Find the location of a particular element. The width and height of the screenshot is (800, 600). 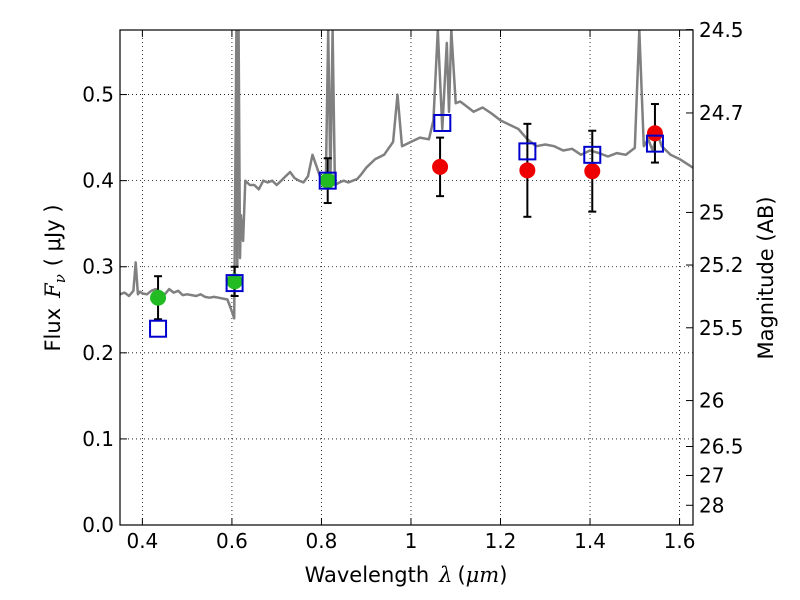

y-axis-subscript: ν is located at coordinates (60, 278).